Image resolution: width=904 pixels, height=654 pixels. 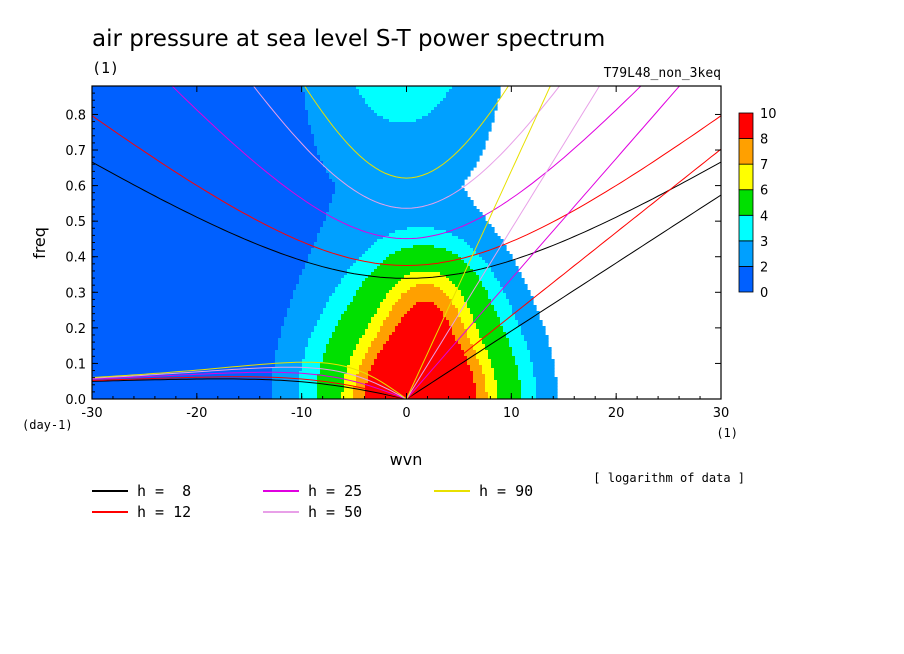 What do you see at coordinates (511, 413) in the screenshot?
I see `x-tick-label: 10` at bounding box center [511, 413].